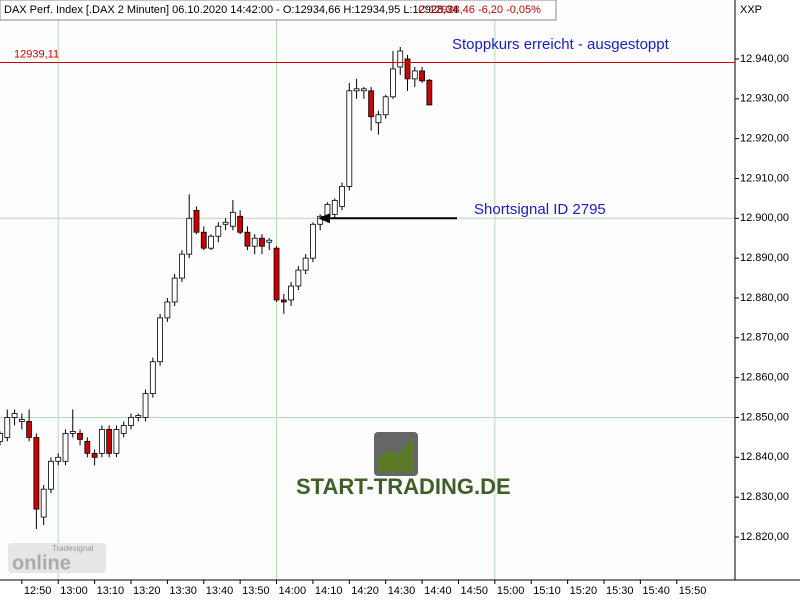 The height and width of the screenshot is (600, 800). What do you see at coordinates (693, 591) in the screenshot?
I see `x-tick-label: 15:50` at bounding box center [693, 591].